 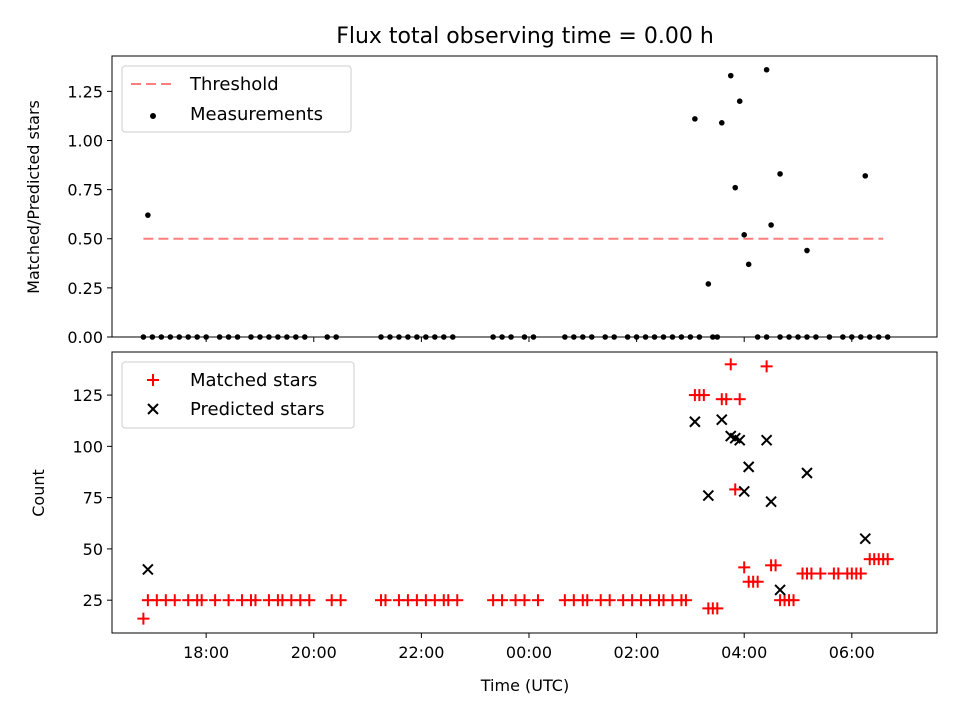 What do you see at coordinates (637, 652) in the screenshot?
I see `x-tick-label: 02:00` at bounding box center [637, 652].